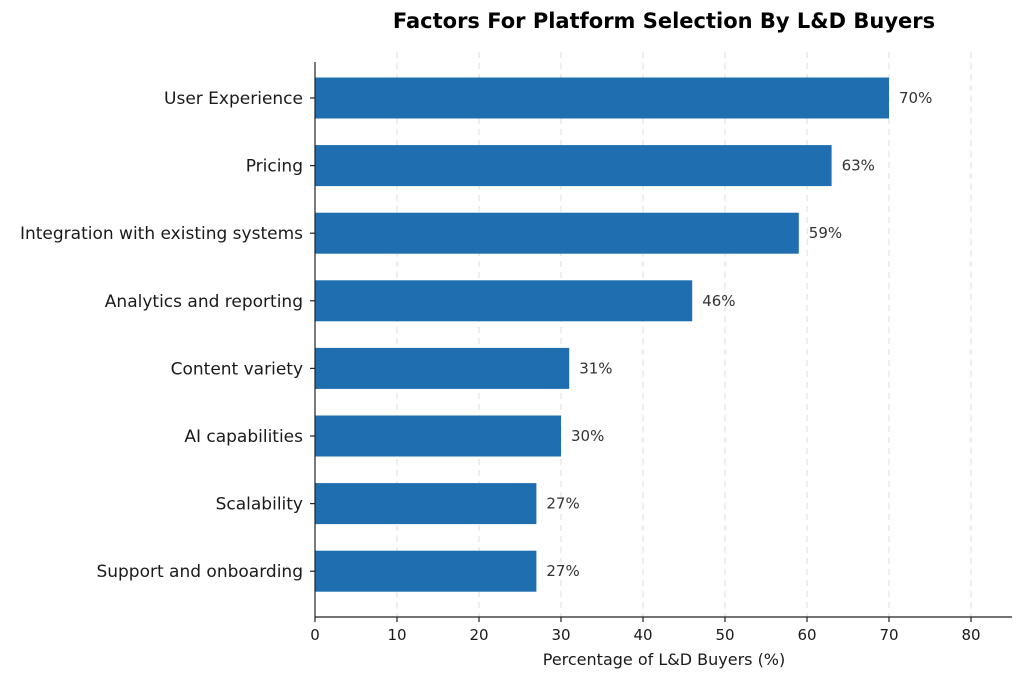  Describe the element at coordinates (664, 659) in the screenshot. I see `x-axis-label: Percentage of L&D Buyers (%)` at that location.